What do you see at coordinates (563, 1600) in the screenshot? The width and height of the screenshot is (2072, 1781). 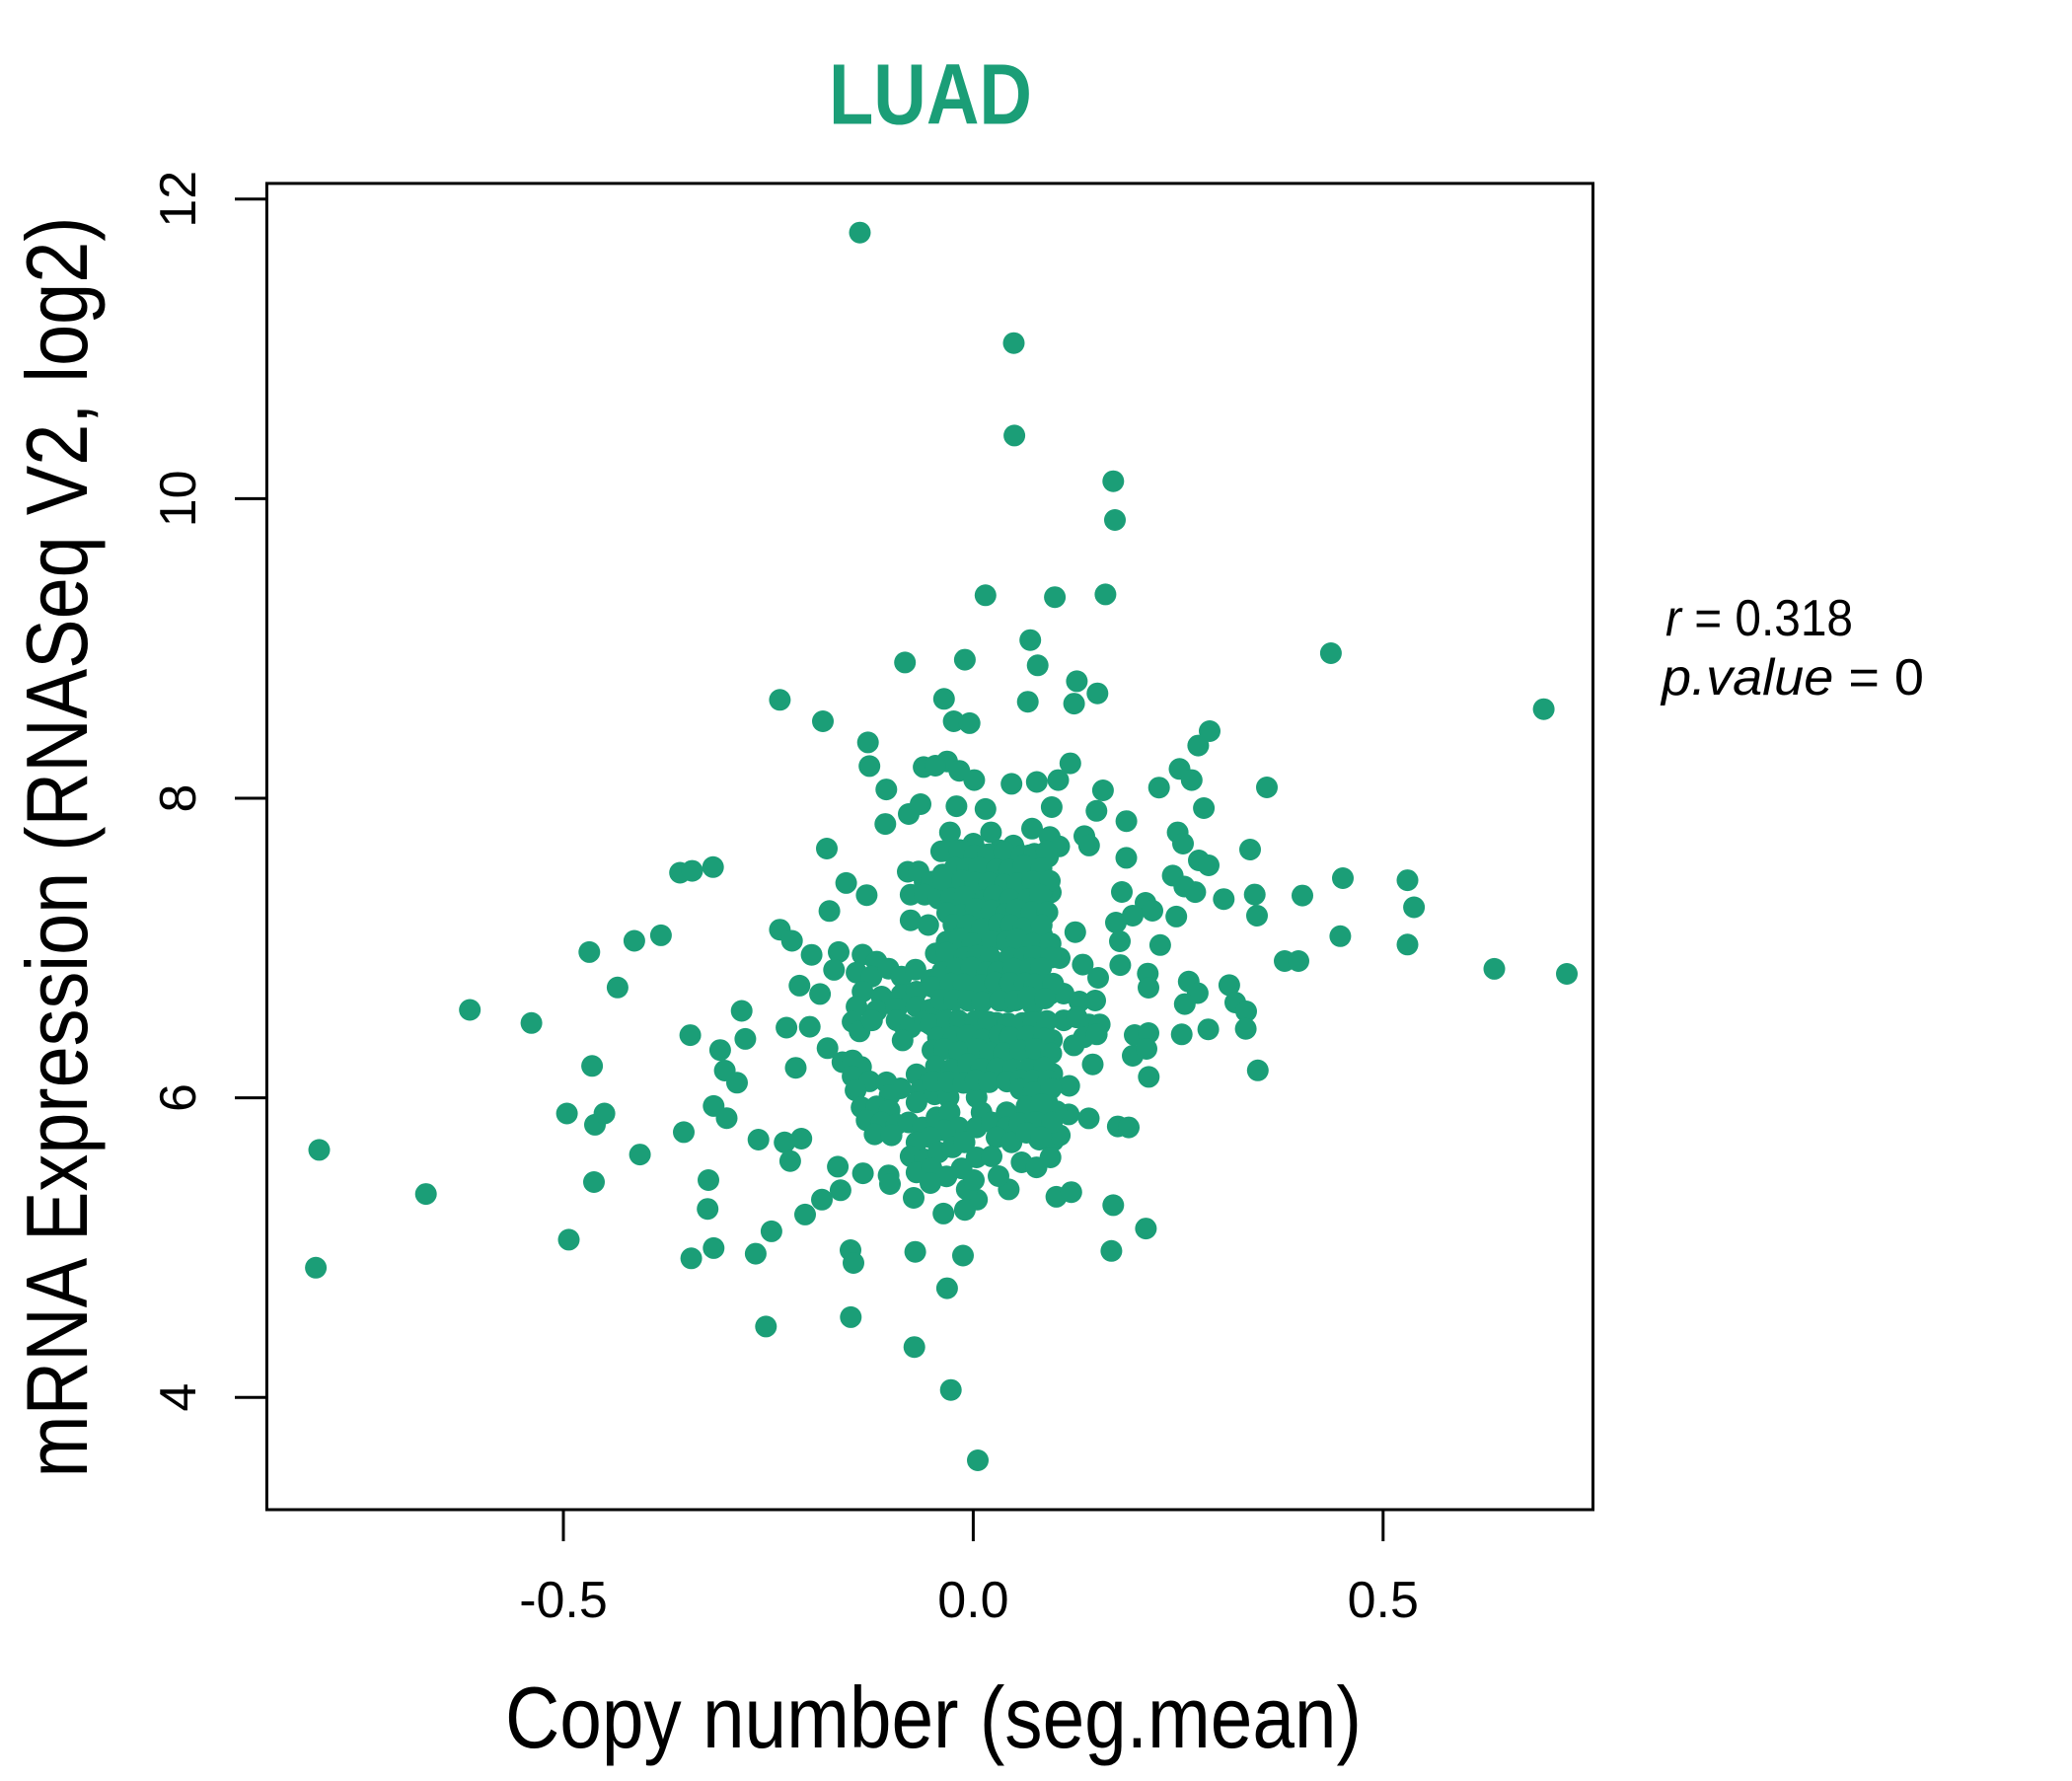 I see `svg-text: -0.5` at bounding box center [563, 1600].